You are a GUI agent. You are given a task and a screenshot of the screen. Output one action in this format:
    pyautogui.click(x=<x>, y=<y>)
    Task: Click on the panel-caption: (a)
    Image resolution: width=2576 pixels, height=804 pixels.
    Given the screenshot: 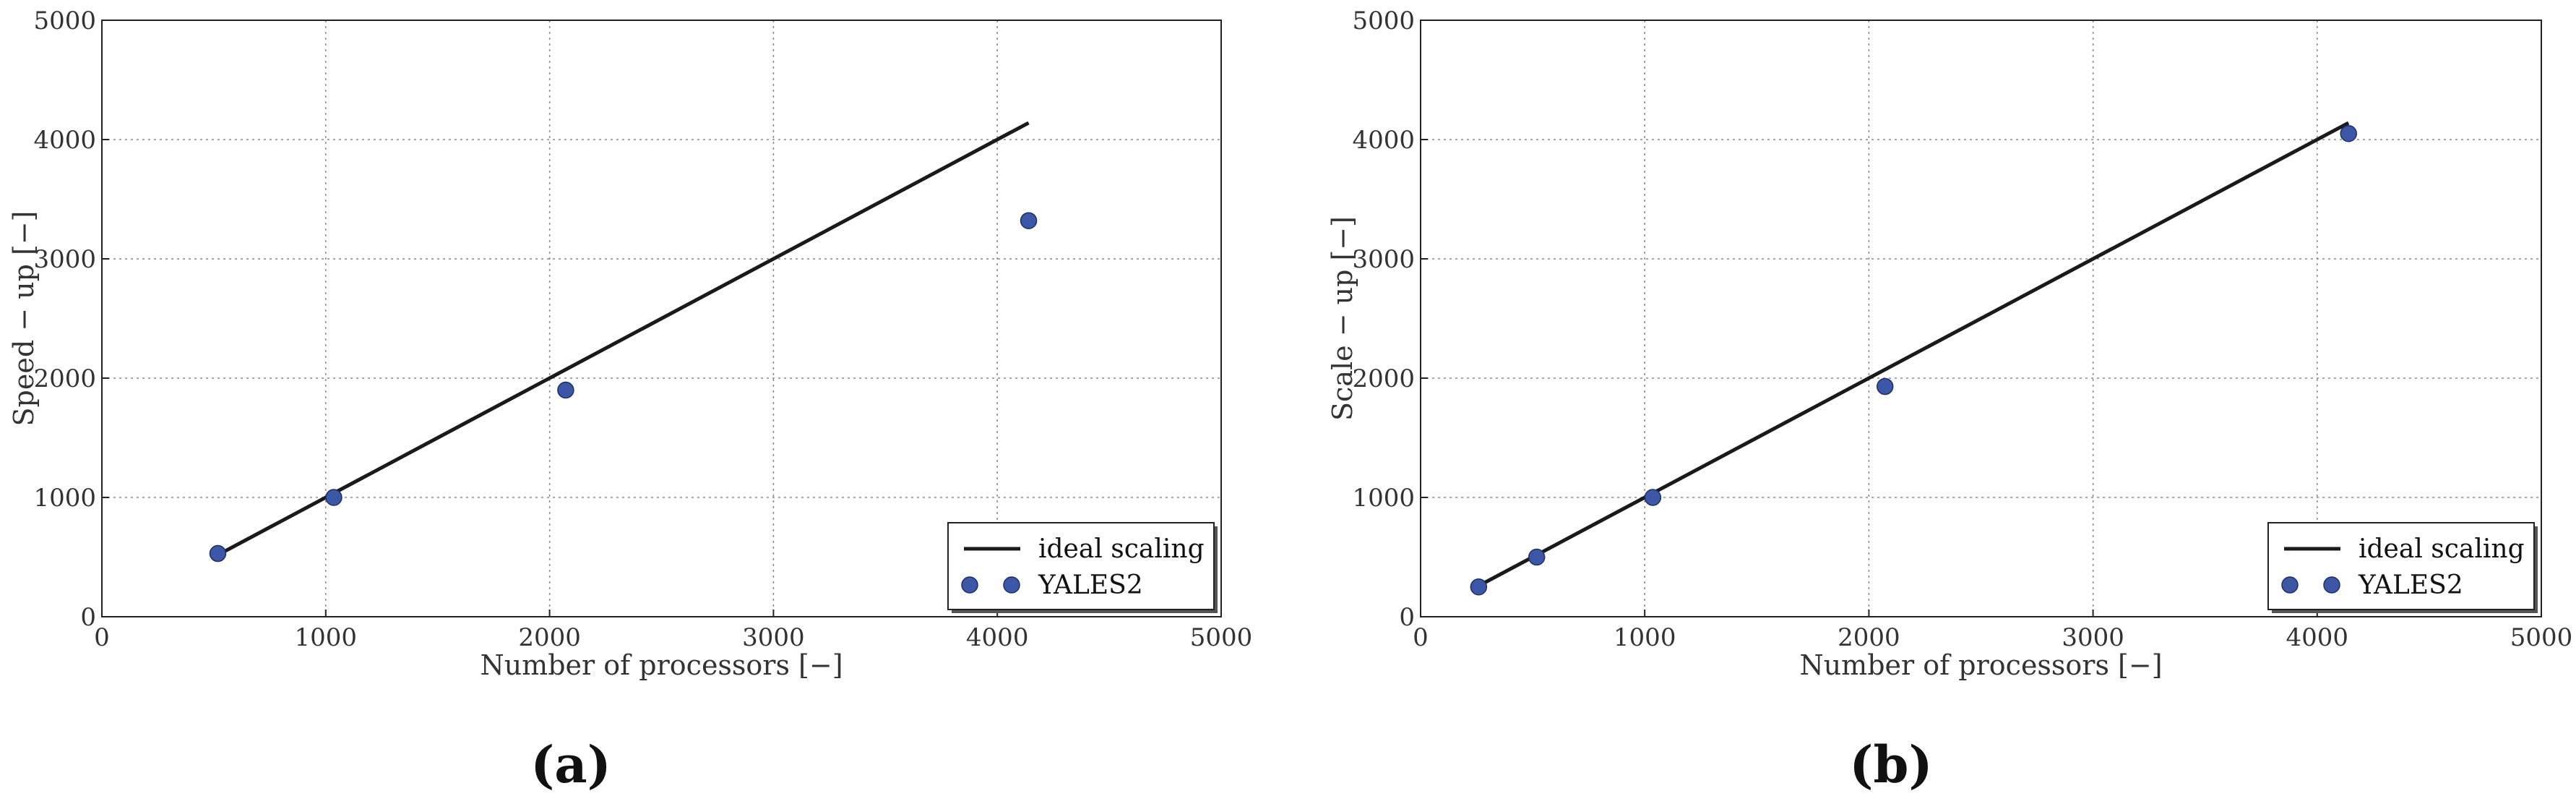 What is the action you would take?
    pyautogui.click(x=570, y=765)
    